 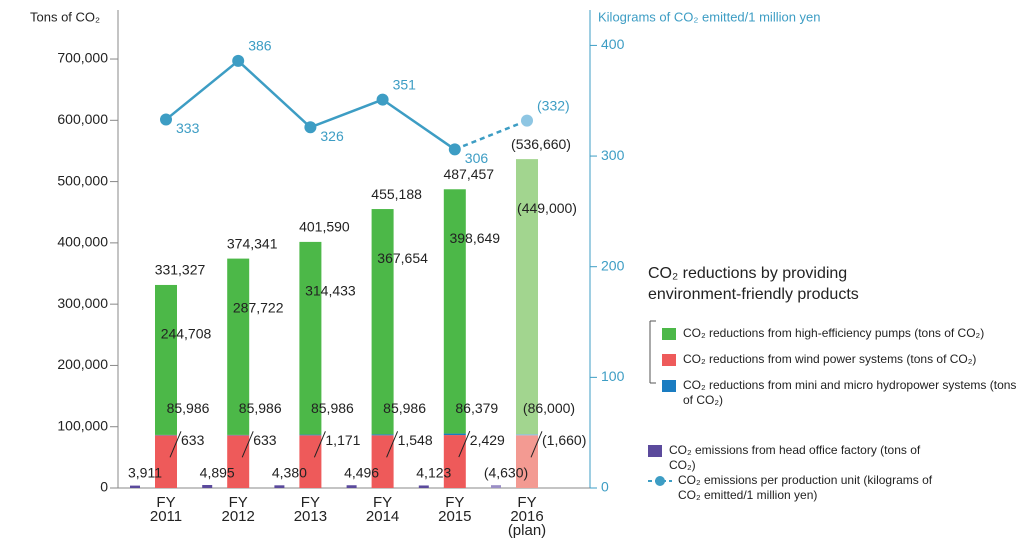 I want to click on x-tick-label: FY 2014, so click(x=382, y=509).